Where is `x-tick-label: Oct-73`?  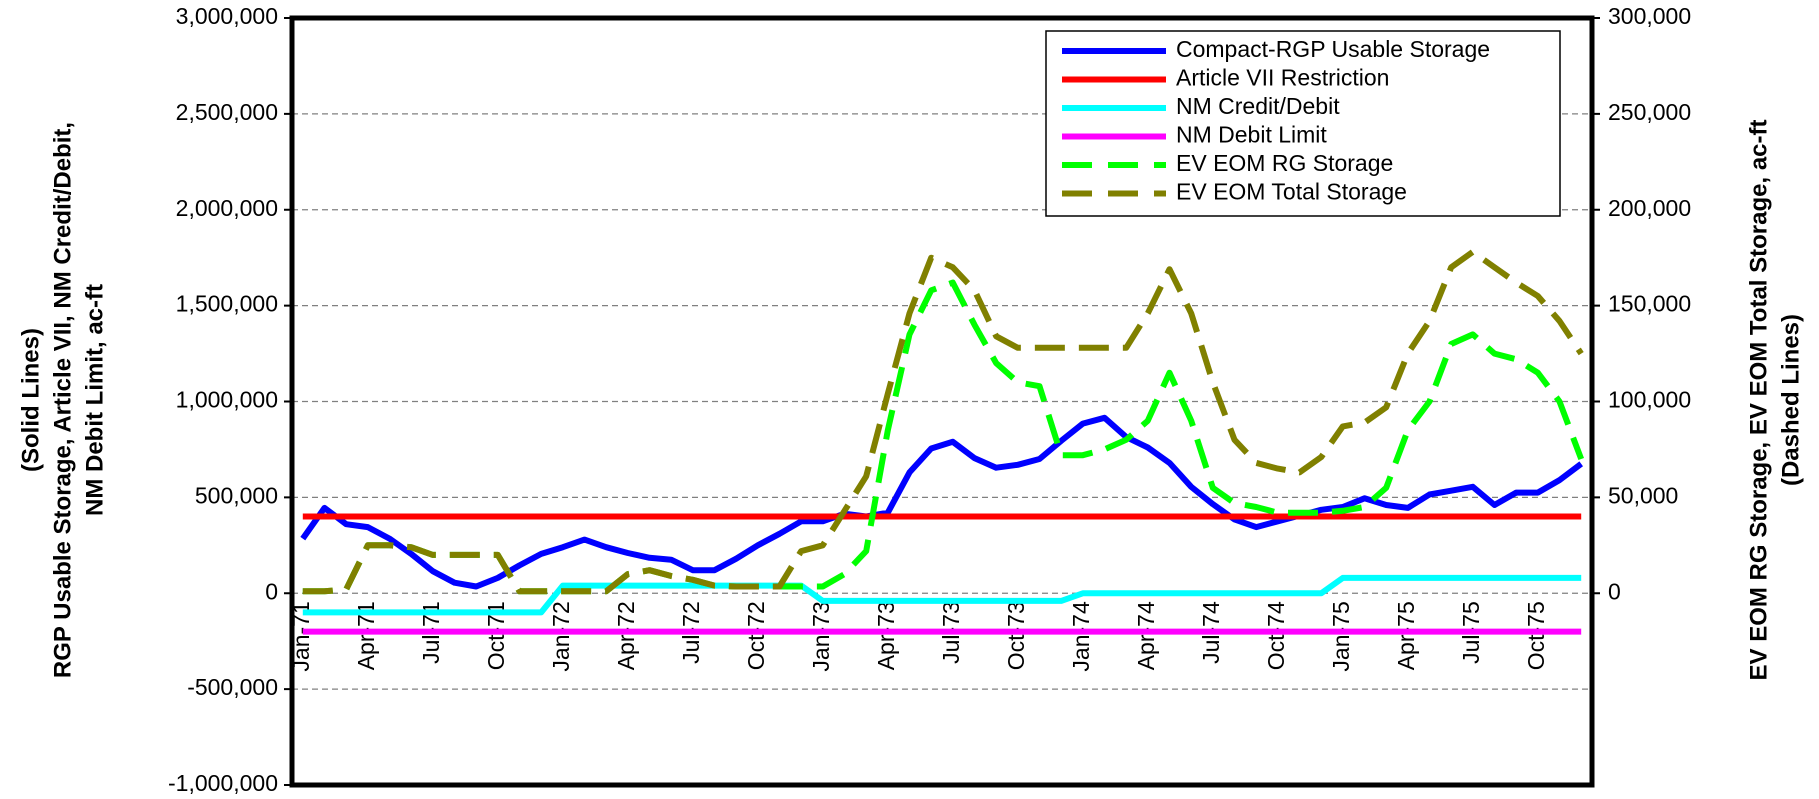 x-tick-label: Oct-73 is located at coordinates (1016, 635).